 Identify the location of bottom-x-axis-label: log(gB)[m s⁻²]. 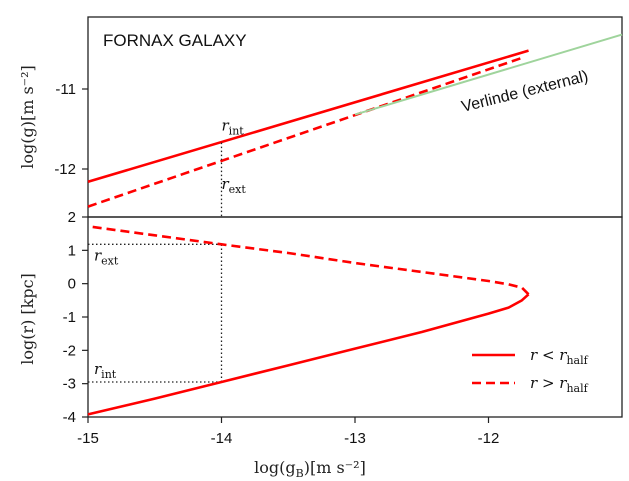
(310, 469).